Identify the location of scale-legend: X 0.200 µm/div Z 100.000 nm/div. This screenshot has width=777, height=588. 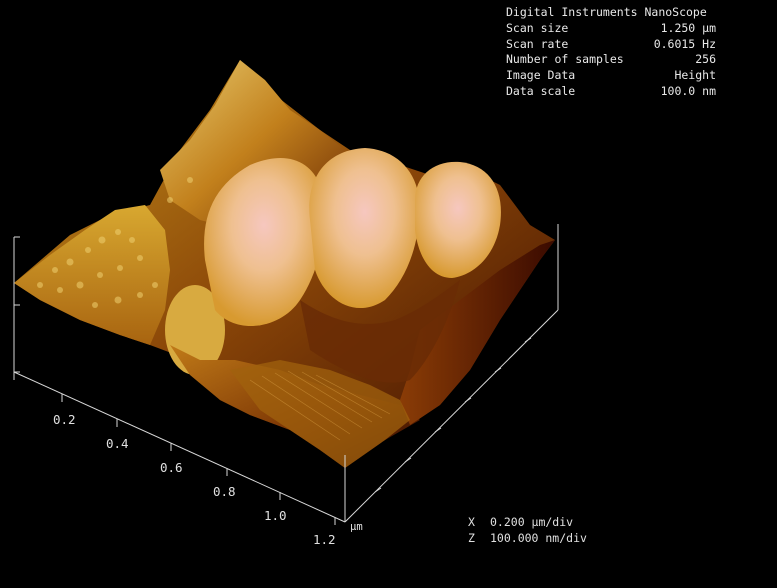
(527, 530).